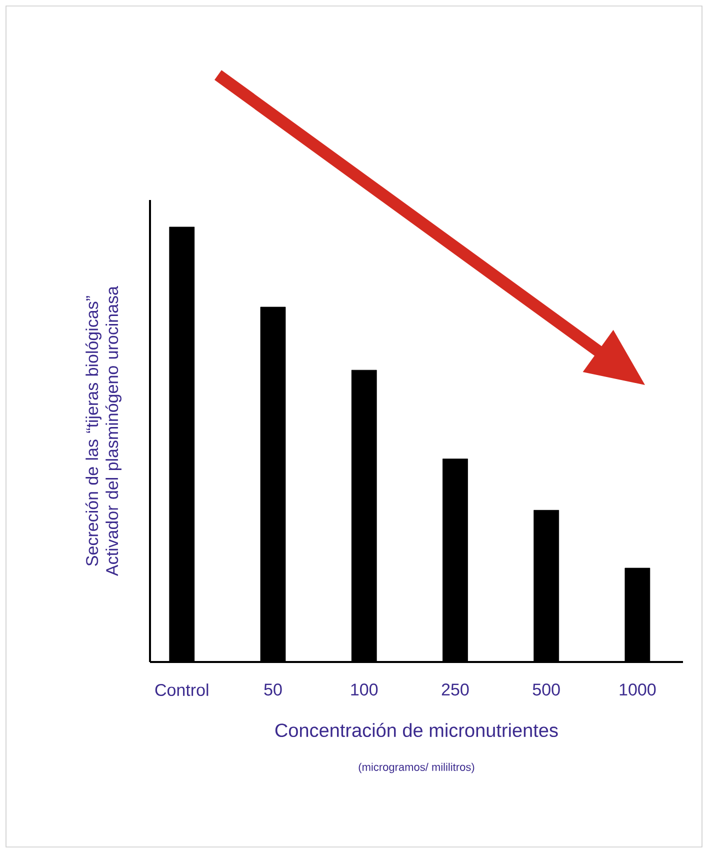 This screenshot has height=853, width=708. What do you see at coordinates (273, 690) in the screenshot?
I see `x-tick-label: 50` at bounding box center [273, 690].